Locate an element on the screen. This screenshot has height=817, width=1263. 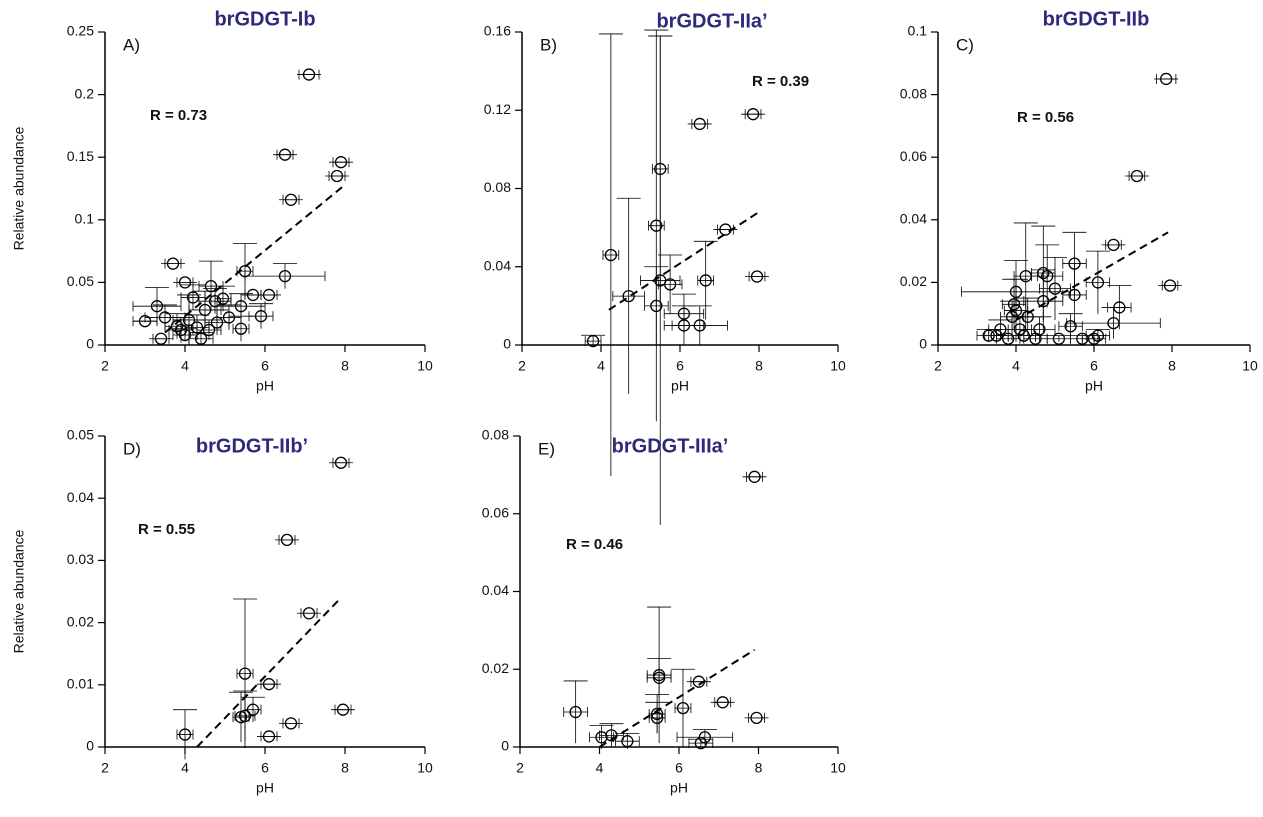
annotation: R = 0.73 is located at coordinates (178, 115).